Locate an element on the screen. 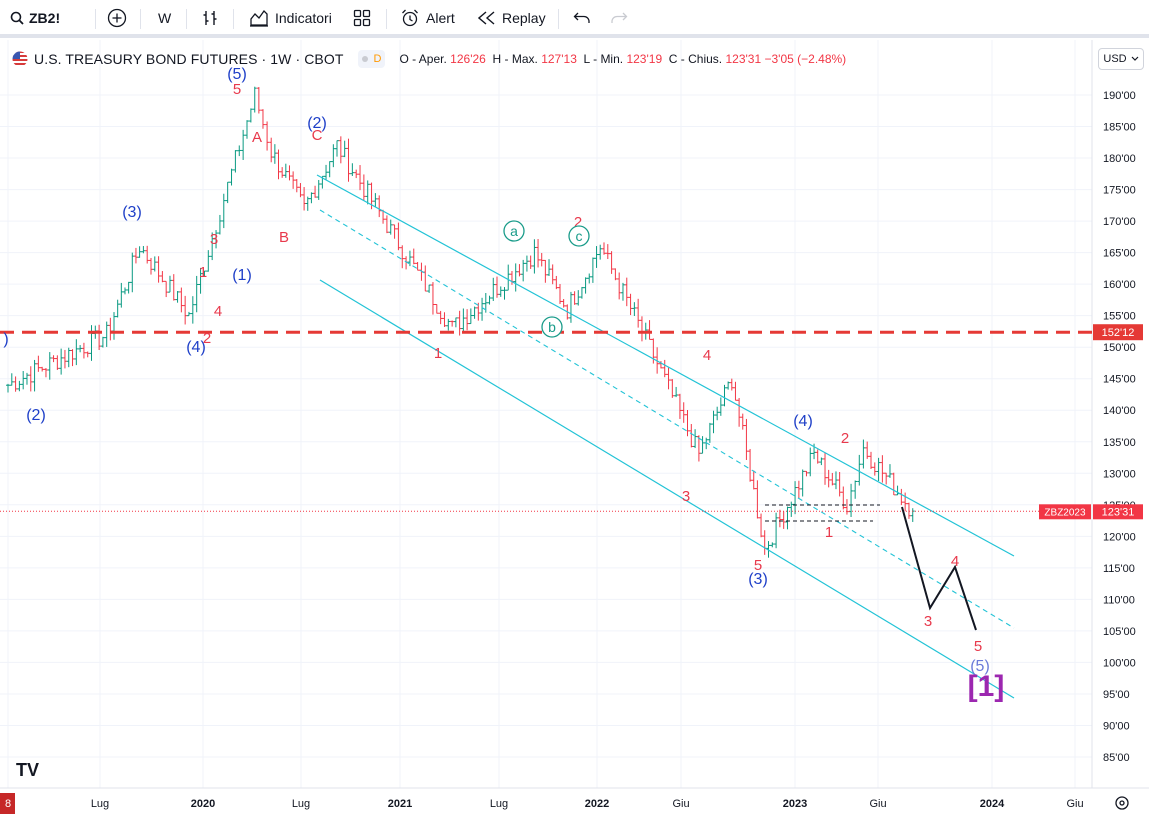  symbol-tag-label: ZBZ2023 is located at coordinates (1065, 512).